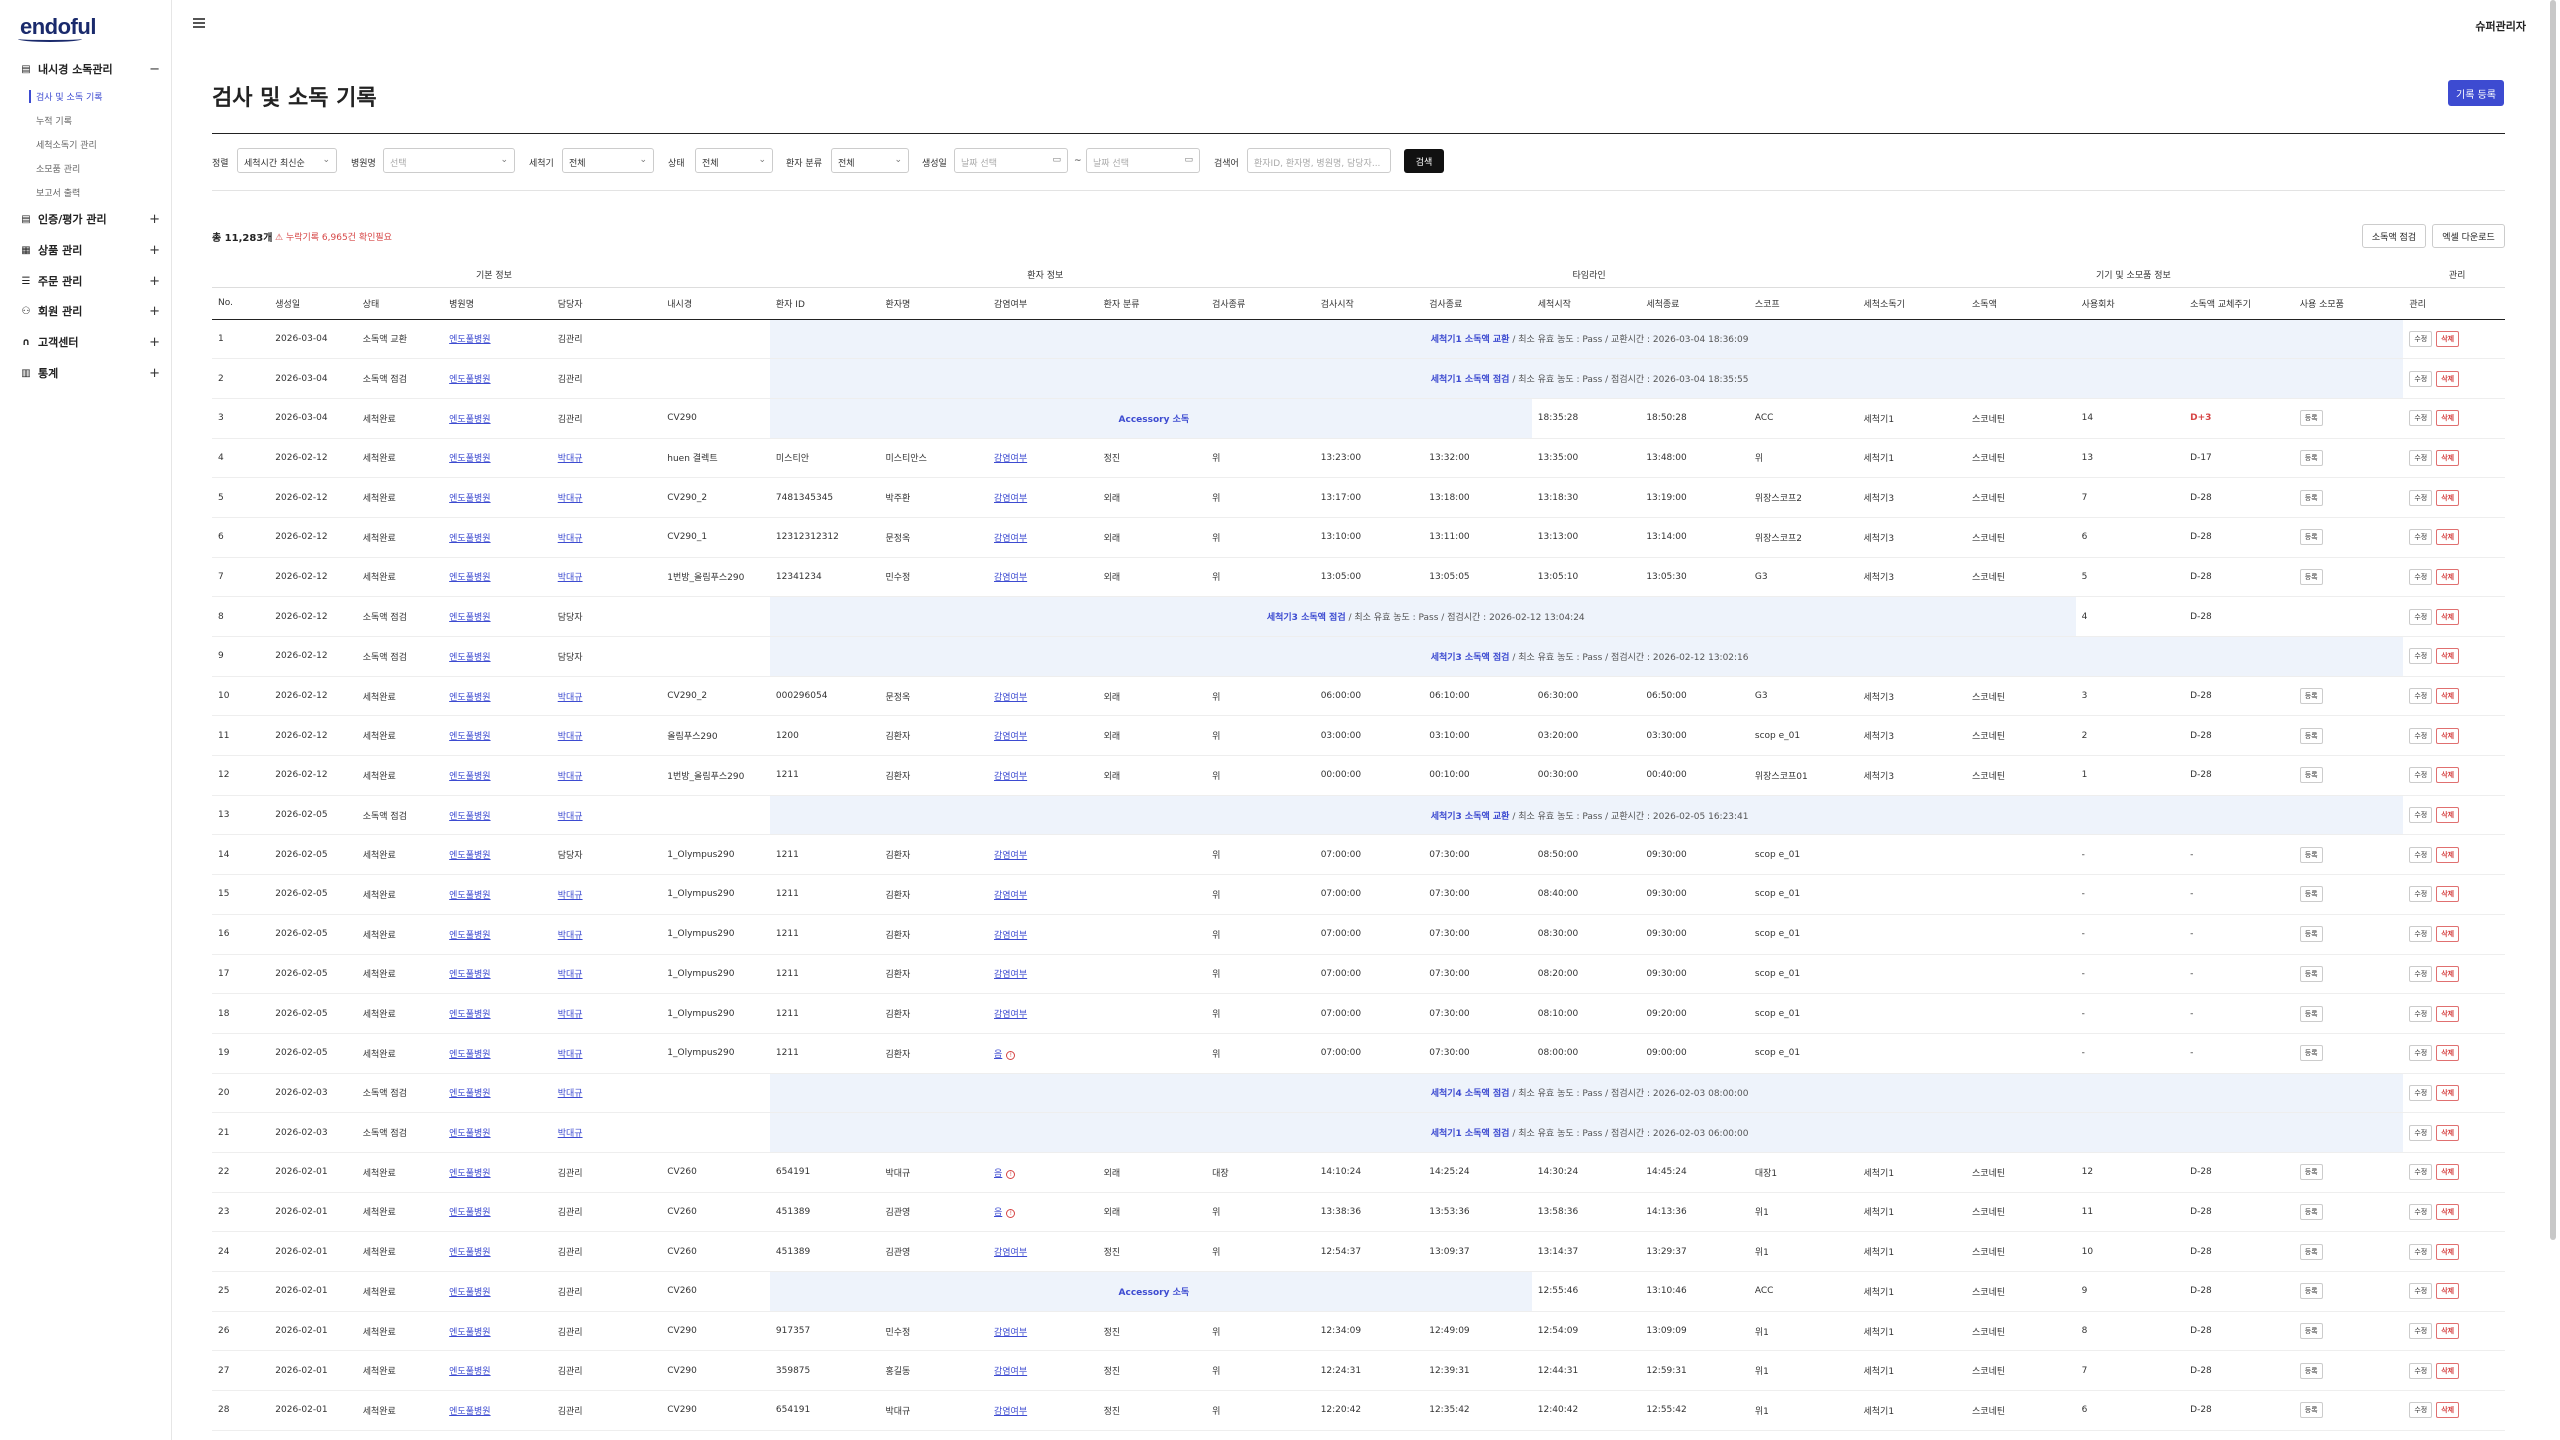 This screenshot has width=2560, height=1440. What do you see at coordinates (449, 160) in the screenshot?
I see `hospital-select: 선택 ⌄` at bounding box center [449, 160].